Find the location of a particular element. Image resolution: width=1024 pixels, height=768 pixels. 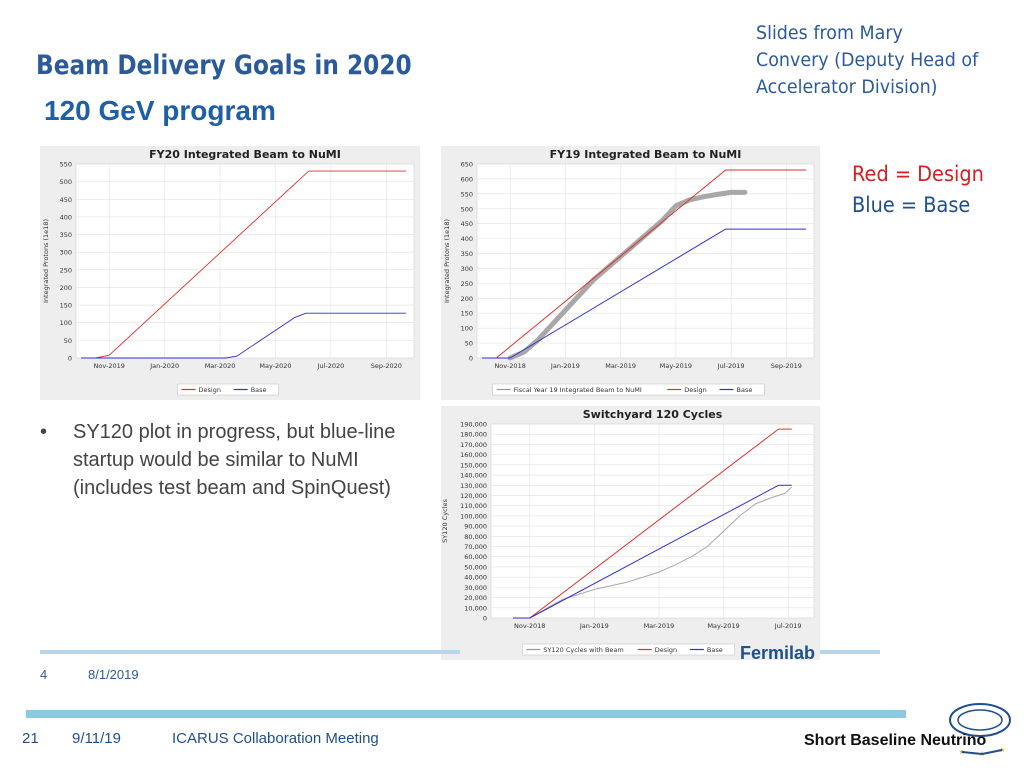

y-tick-label: 140,000 is located at coordinates (473, 476).